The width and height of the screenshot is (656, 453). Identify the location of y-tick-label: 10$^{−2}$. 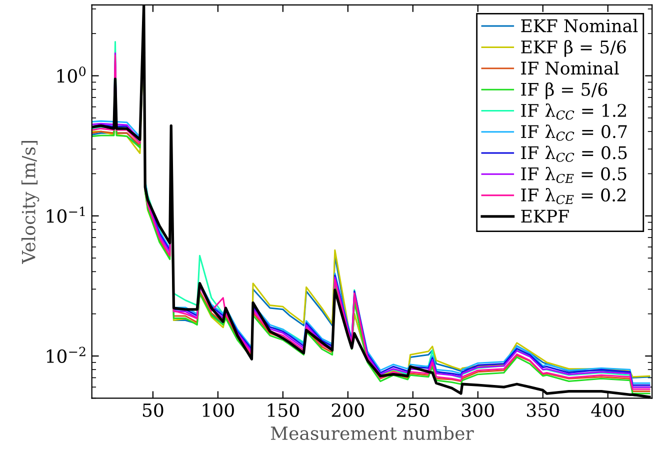
(66, 354).